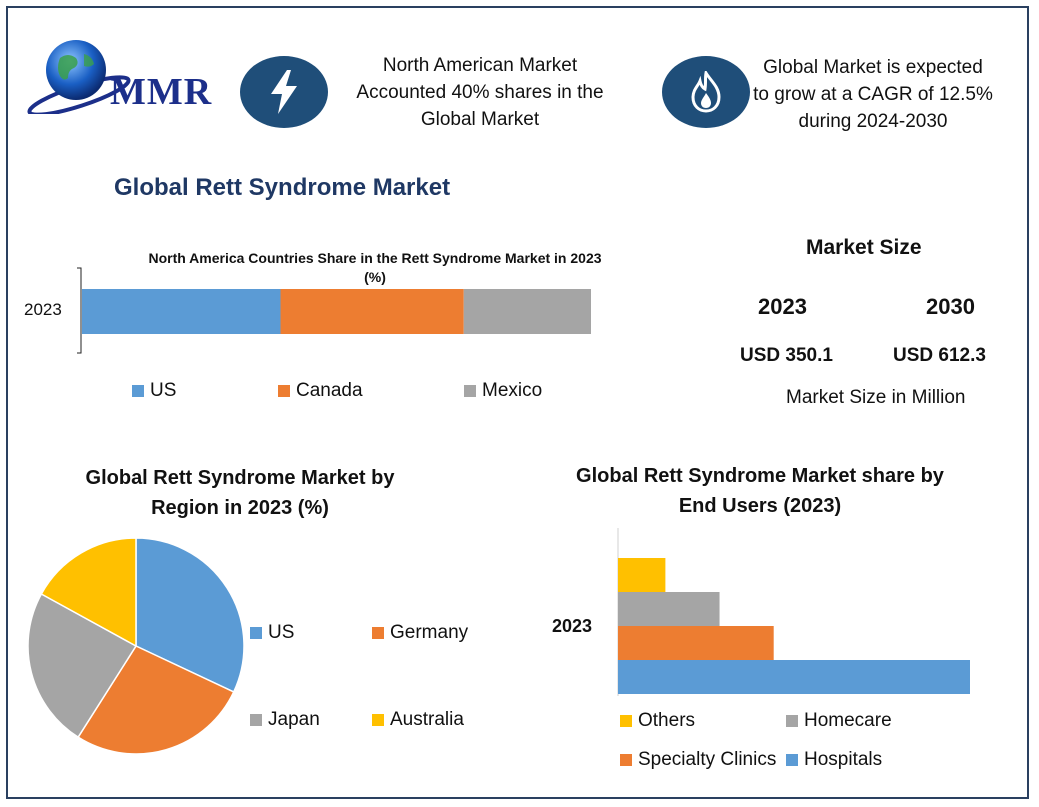 The width and height of the screenshot is (1039, 807). What do you see at coordinates (156, 700) in the screenshot?
I see `pie-slice-germany` at bounding box center [156, 700].